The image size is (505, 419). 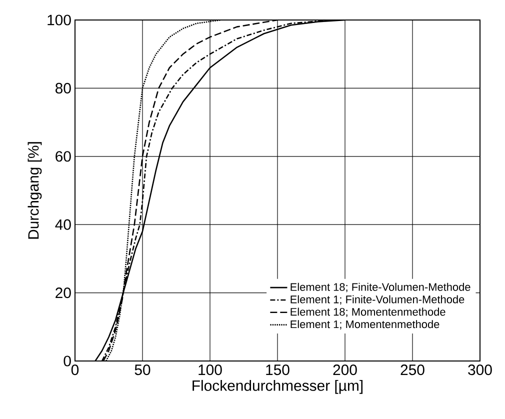 I want to click on x-tick-label: 50, so click(x=142, y=370).